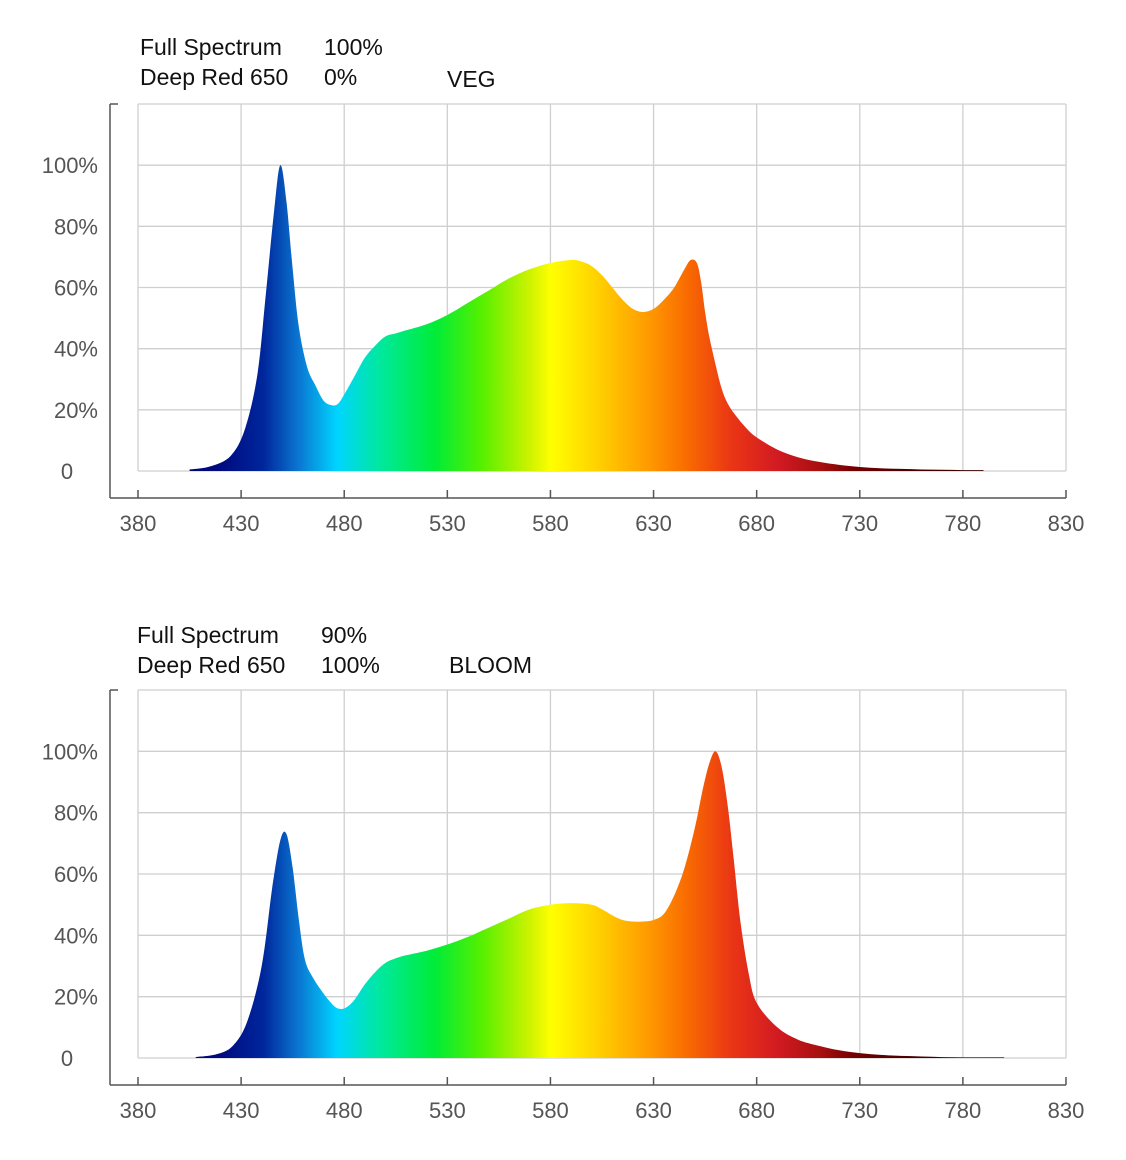 This screenshot has height=1160, width=1126. What do you see at coordinates (490, 665) in the screenshot?
I see `mode-label: BLOOM` at bounding box center [490, 665].